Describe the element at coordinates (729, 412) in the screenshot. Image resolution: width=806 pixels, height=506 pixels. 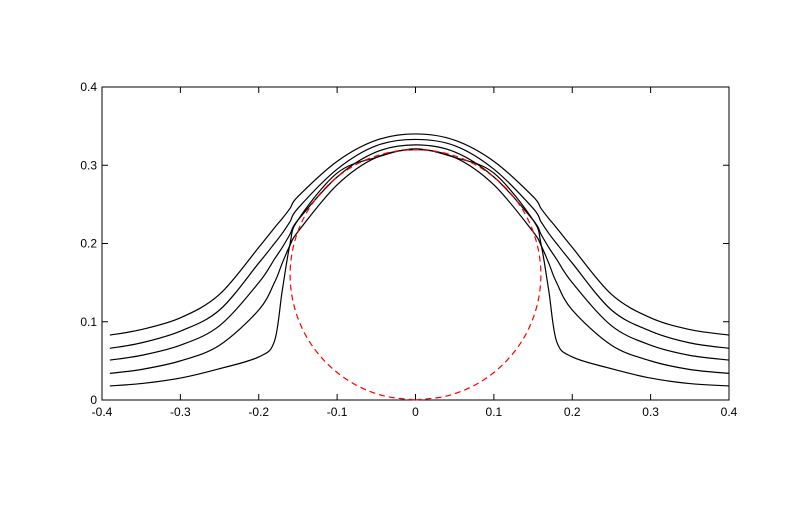
I see `x-tick-label: 0.4` at that location.